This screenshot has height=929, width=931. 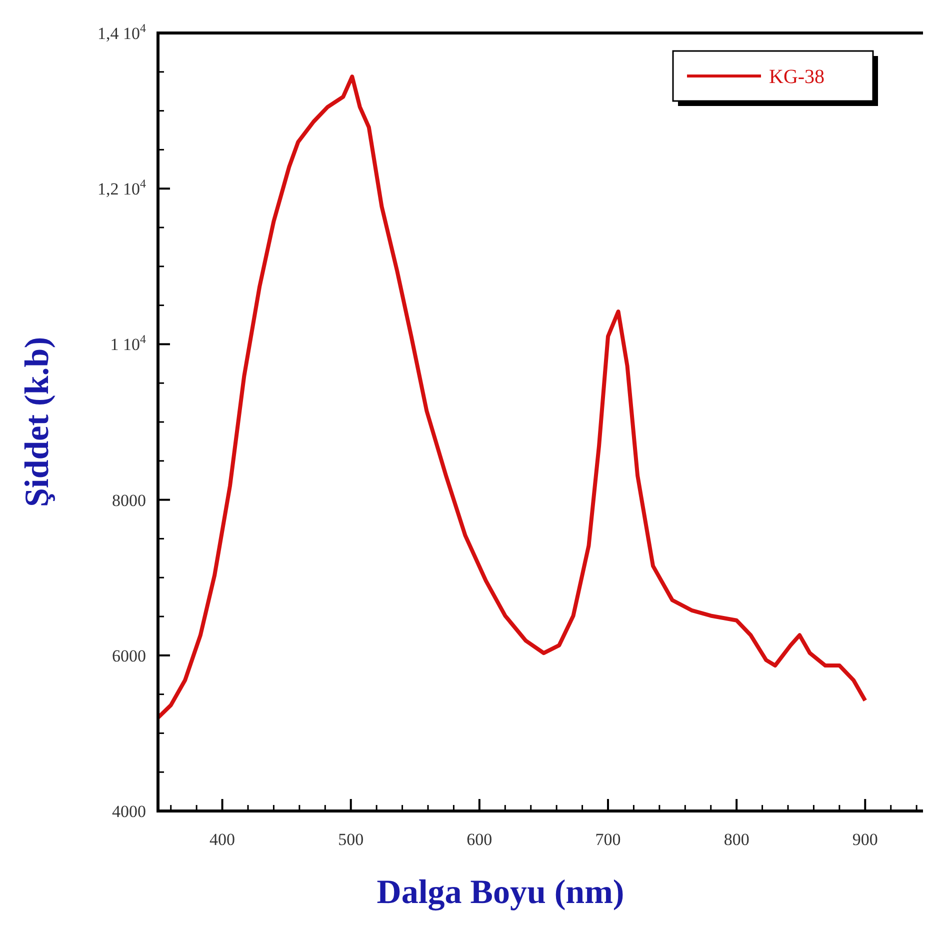 I want to click on x-tick-label: 800, so click(x=737, y=839).